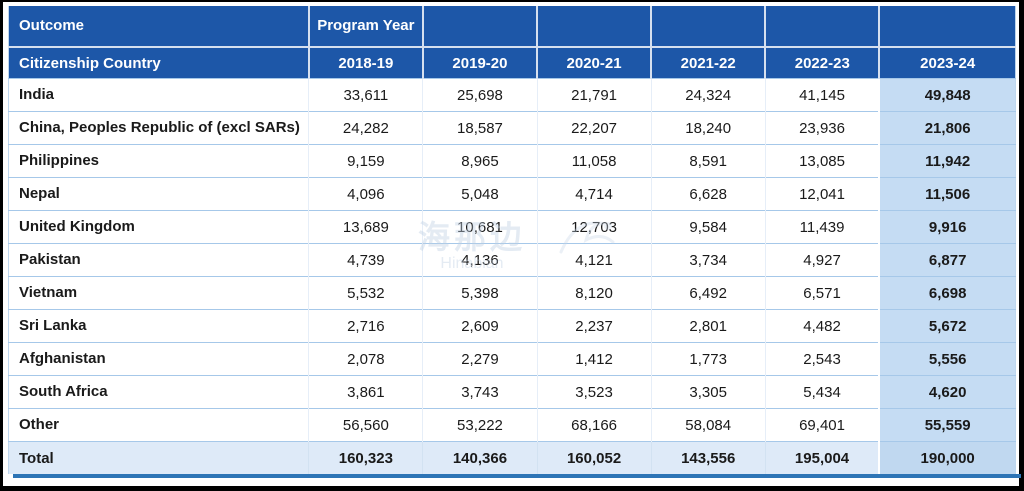  I want to click on total-value-cell: 195,004, so click(822, 457).